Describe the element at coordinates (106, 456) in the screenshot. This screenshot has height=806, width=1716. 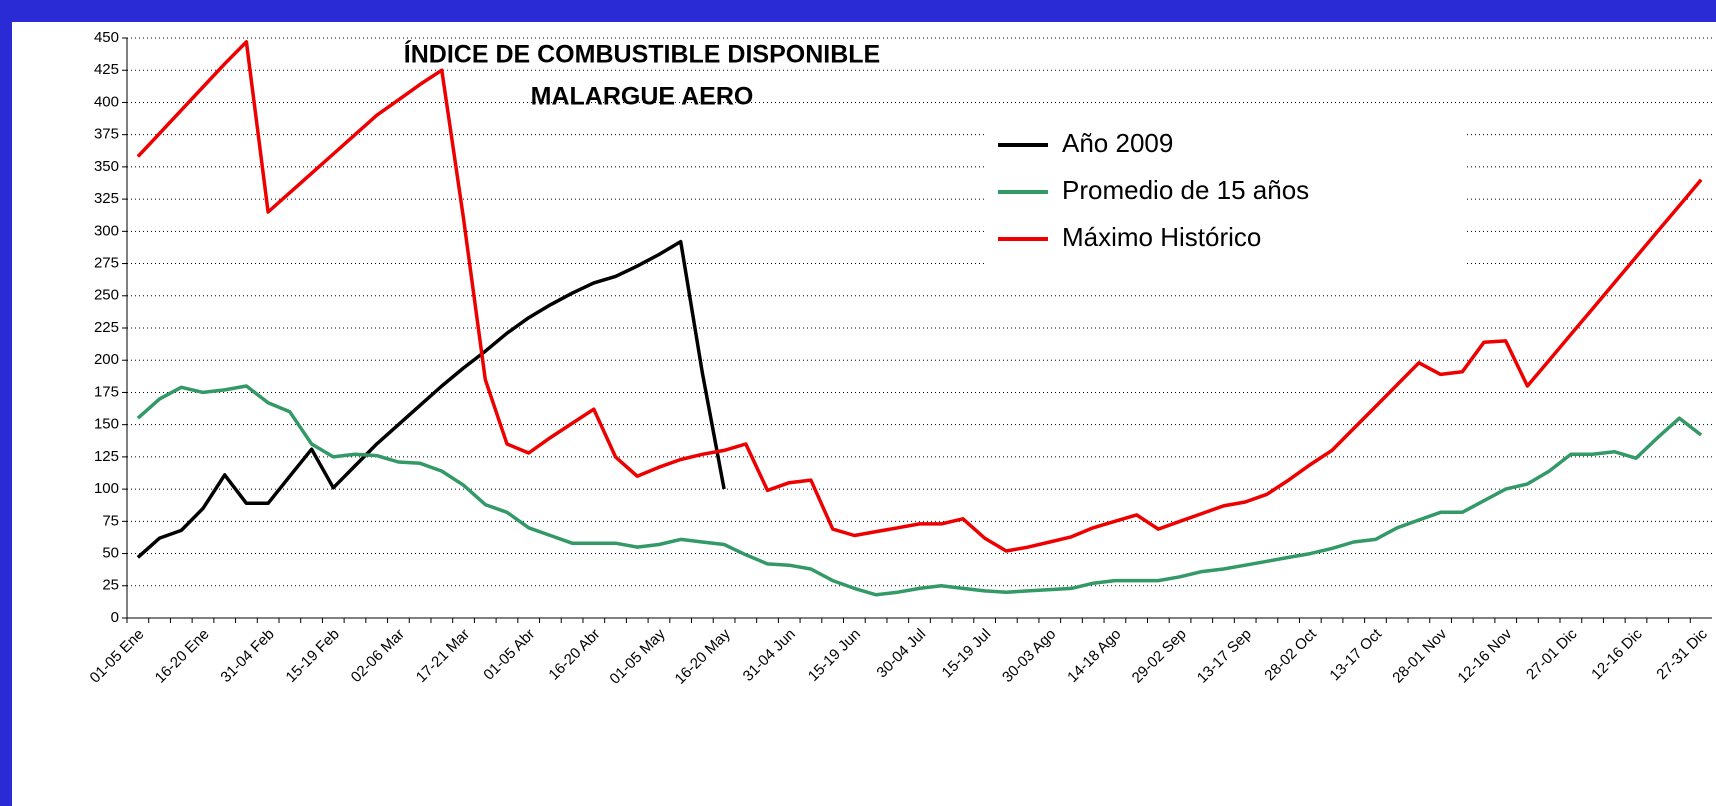
I see `y-tick-label: 125` at that location.